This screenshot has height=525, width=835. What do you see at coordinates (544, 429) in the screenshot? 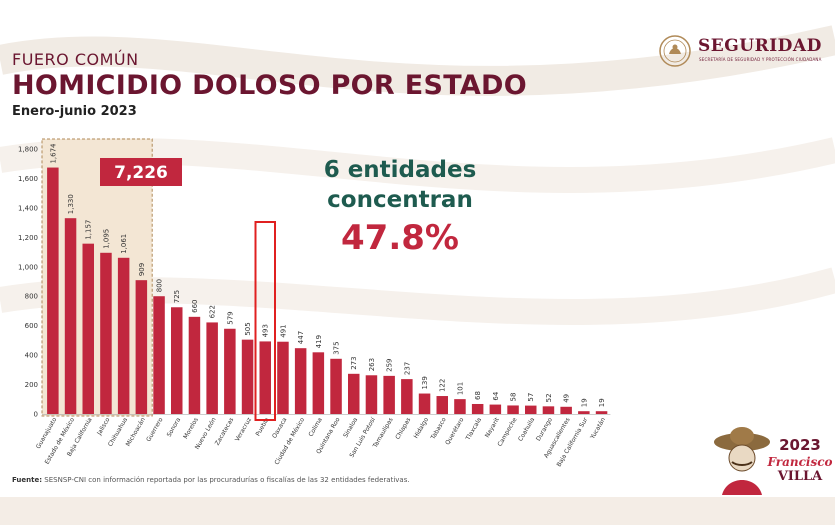
I see `category-label: Durango` at bounding box center [544, 429].